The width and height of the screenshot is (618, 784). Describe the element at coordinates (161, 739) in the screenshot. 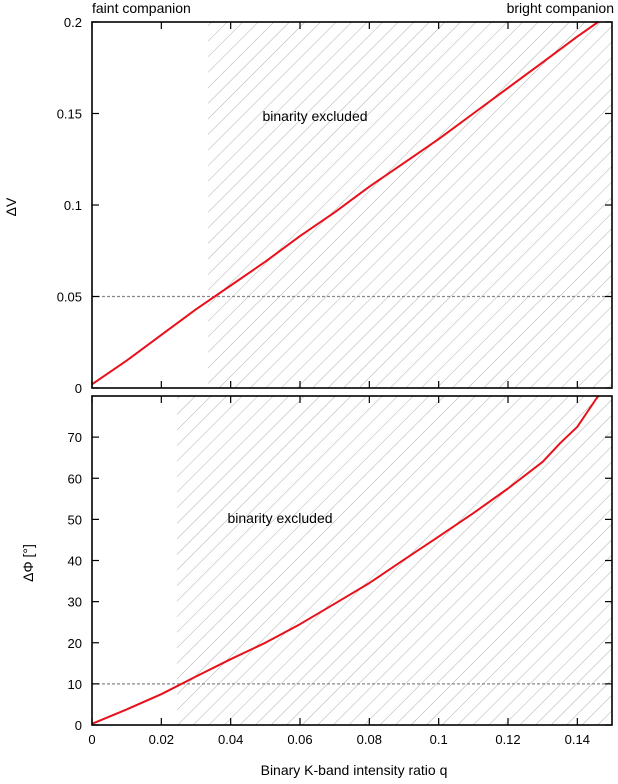

I see `x-tick-label: 0.02` at that location.